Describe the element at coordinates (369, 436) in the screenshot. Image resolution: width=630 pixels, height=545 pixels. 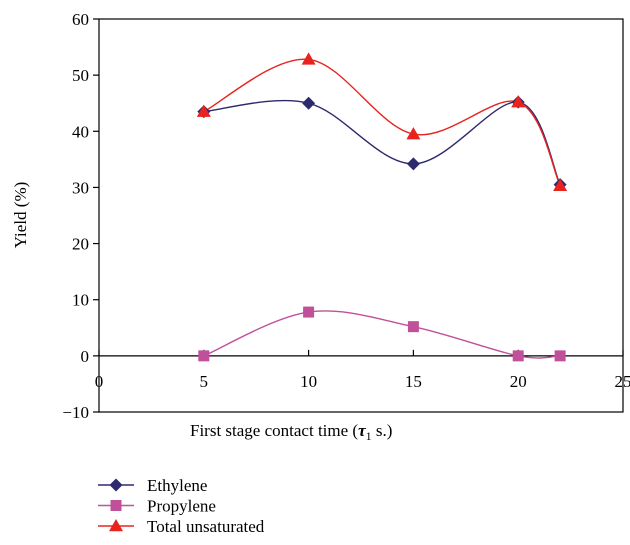
I see `x-axis-title-subscript: 1` at that location.